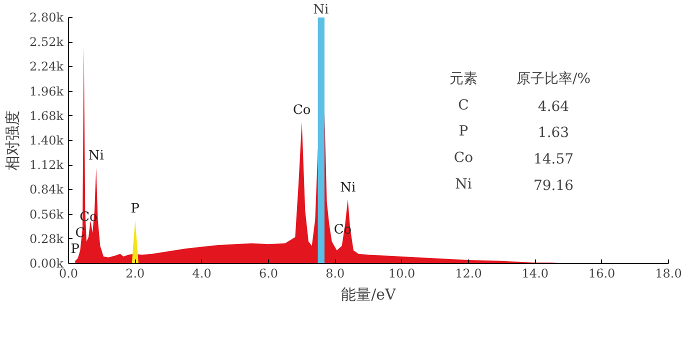 This screenshot has height=341, width=700. I want to click on annotation: 14.57, so click(553, 160).